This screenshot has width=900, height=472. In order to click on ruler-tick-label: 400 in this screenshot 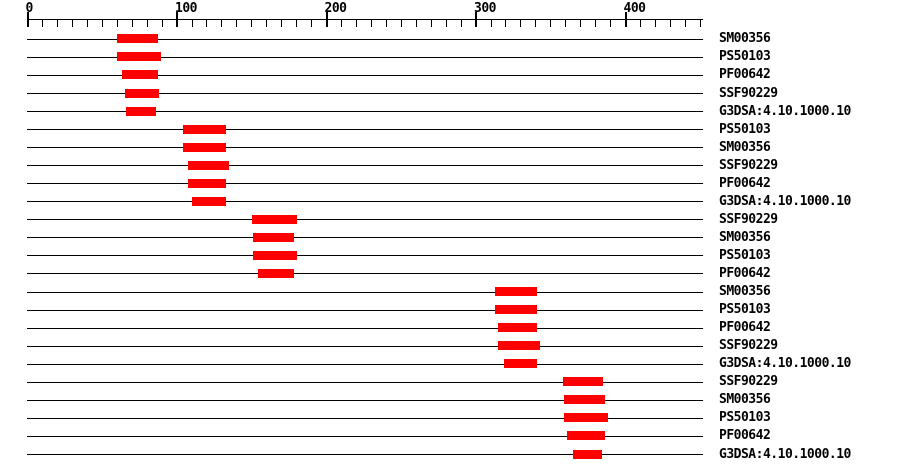, I will do `click(634, 8)`.